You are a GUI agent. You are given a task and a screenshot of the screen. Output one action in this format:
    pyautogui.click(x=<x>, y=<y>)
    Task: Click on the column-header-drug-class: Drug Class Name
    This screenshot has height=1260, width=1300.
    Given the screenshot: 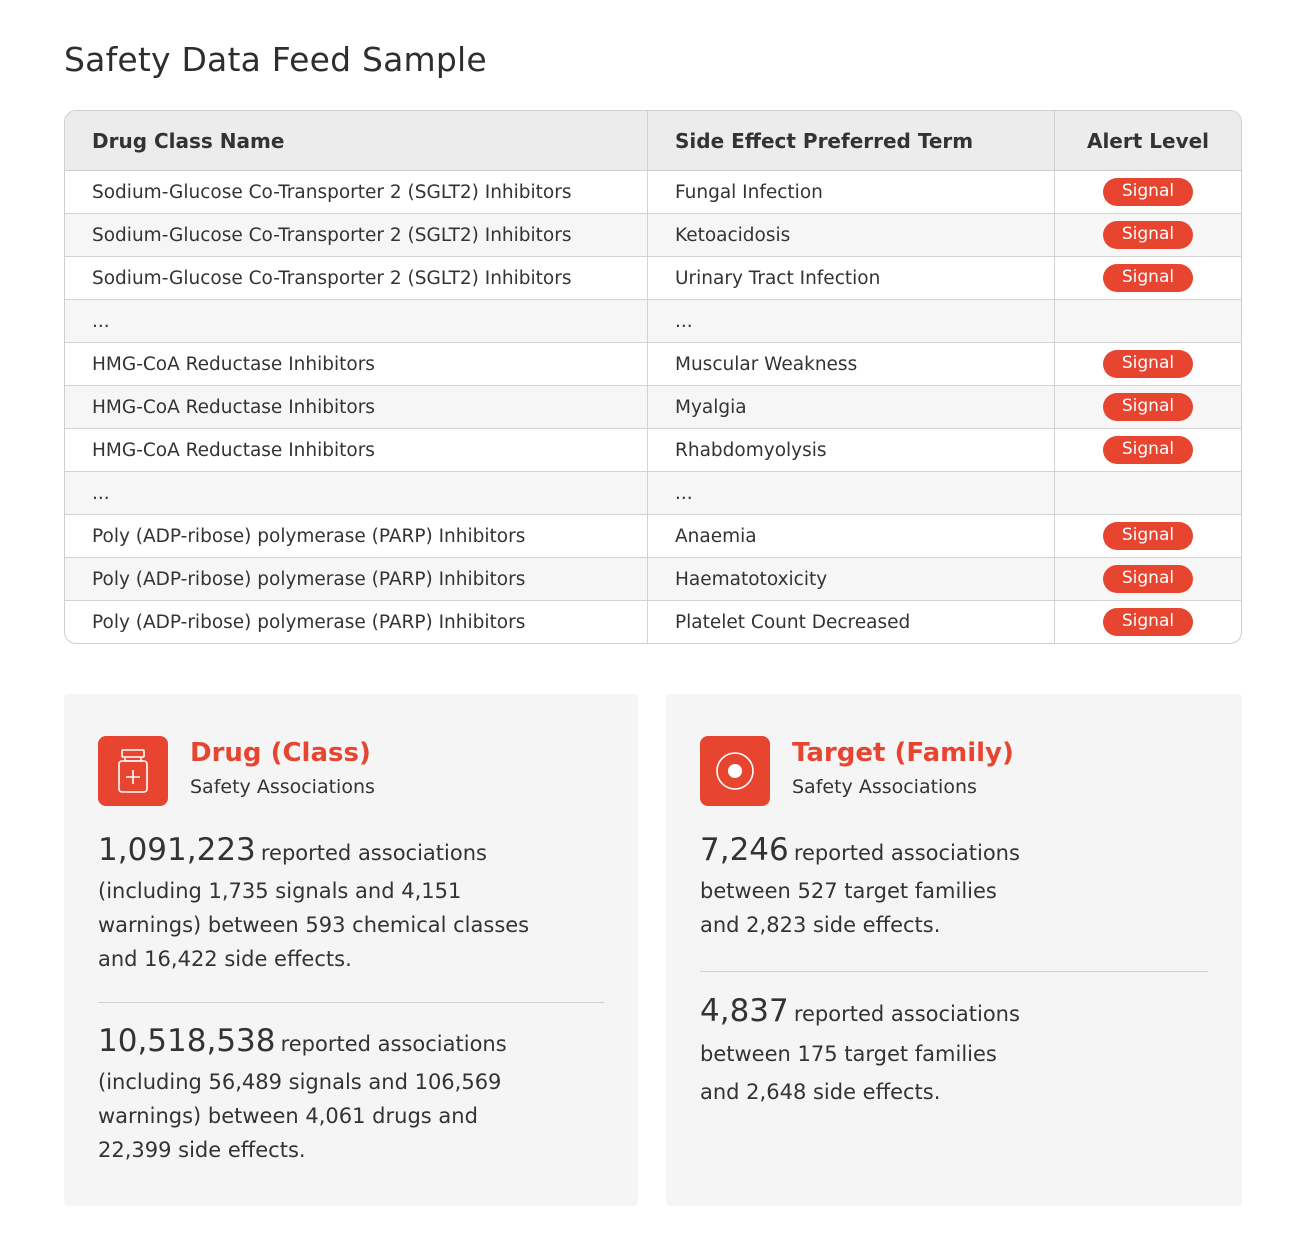 What is the action you would take?
    pyautogui.click(x=356, y=141)
    